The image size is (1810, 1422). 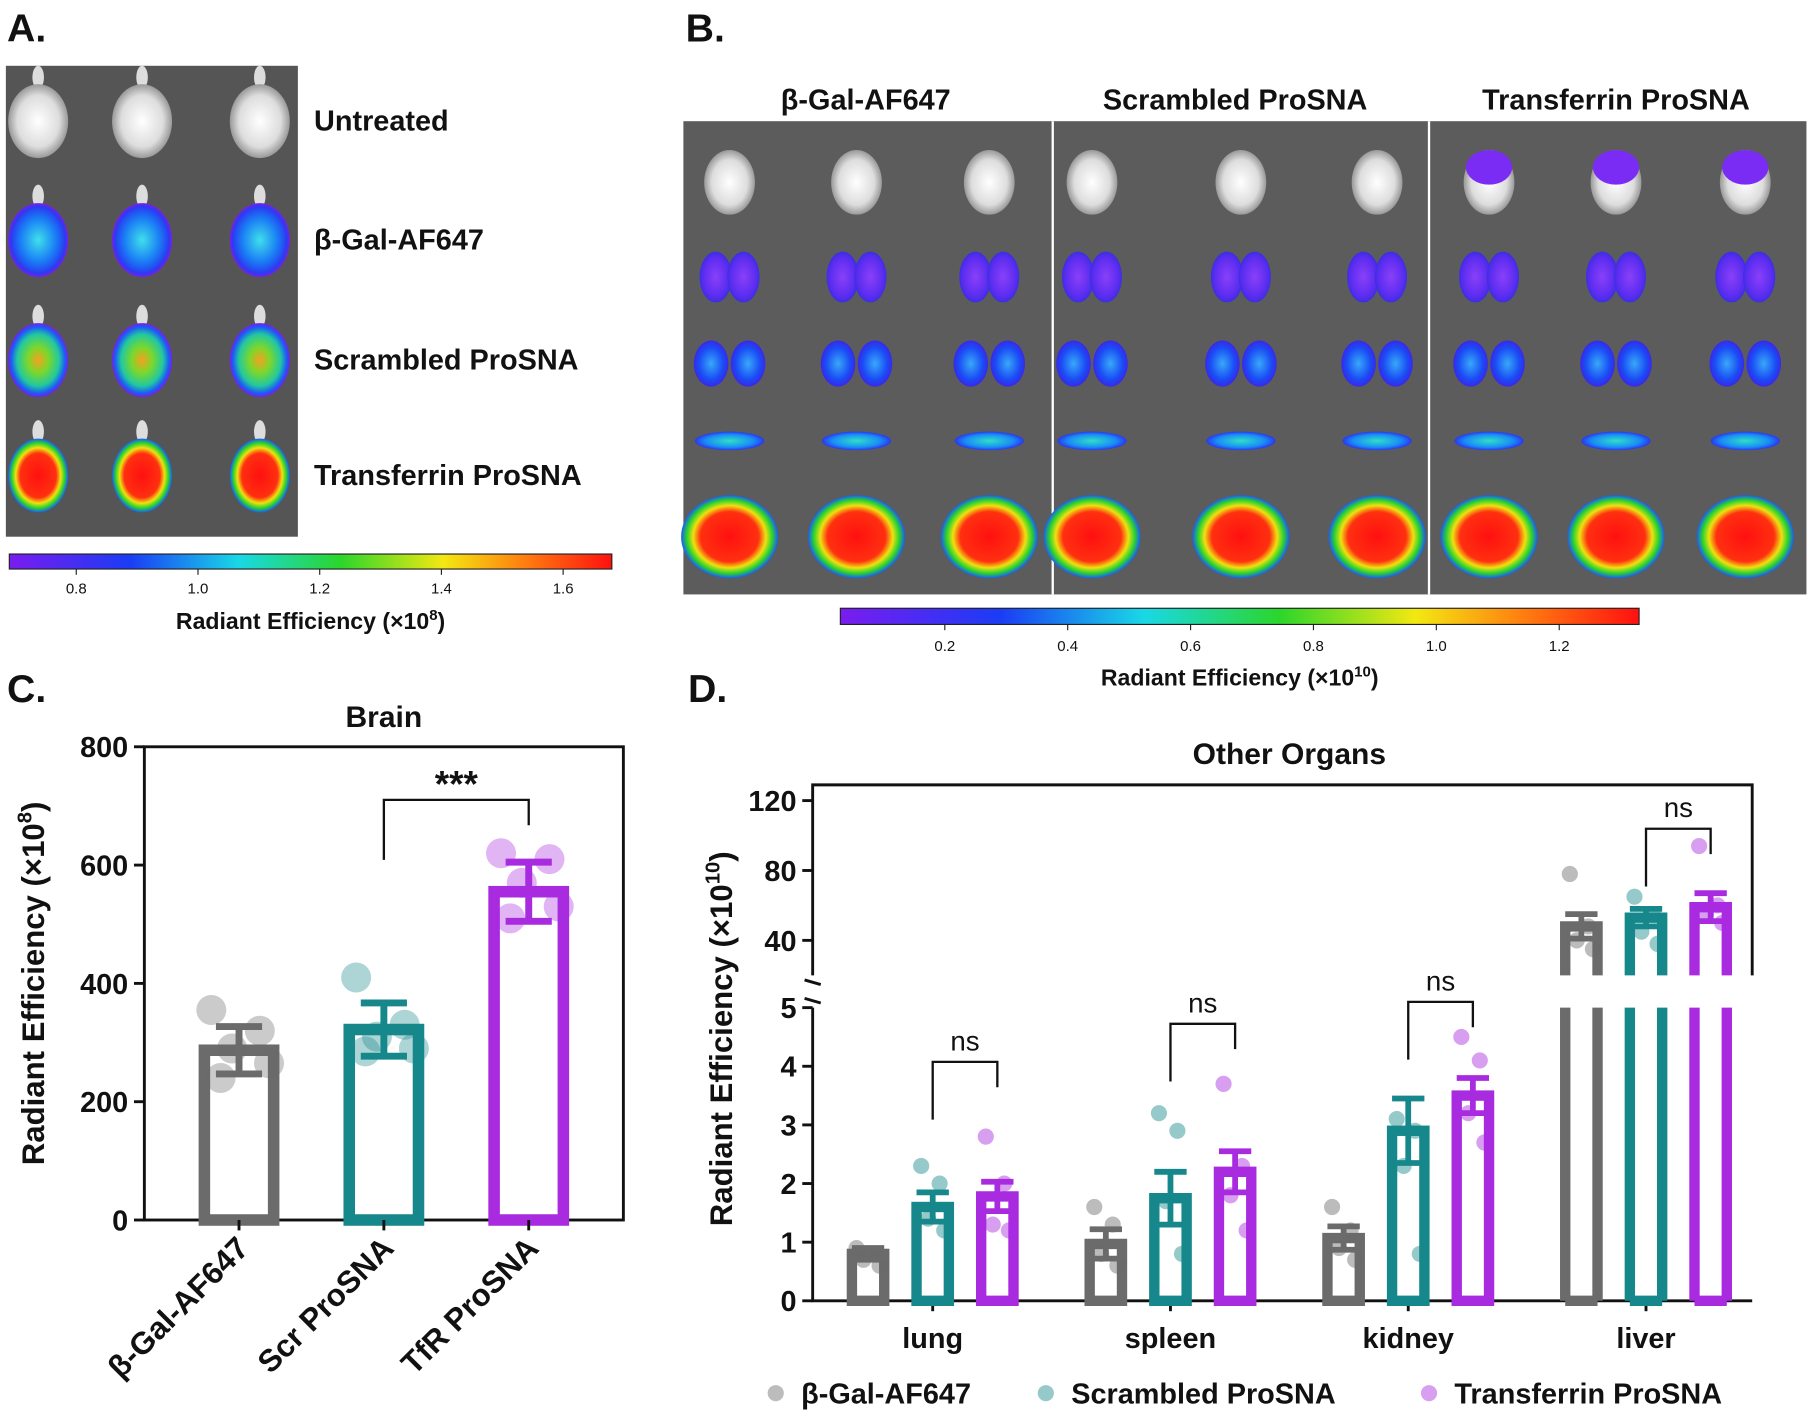 I want to click on colorbar-tick-label: 1.6, so click(x=563, y=588).